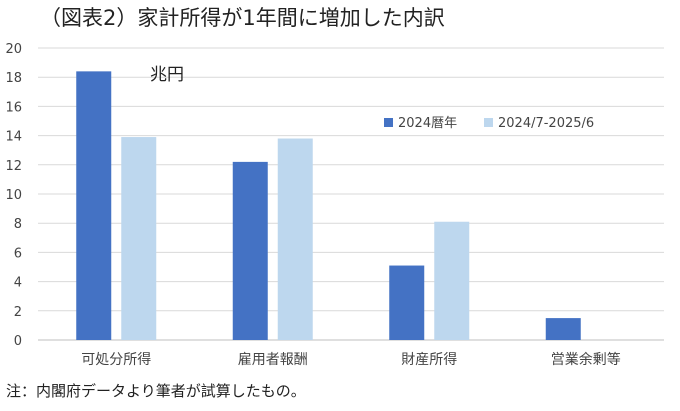  Describe the element at coordinates (167, 75) in the screenshot. I see `unit-label: 兆円` at that location.